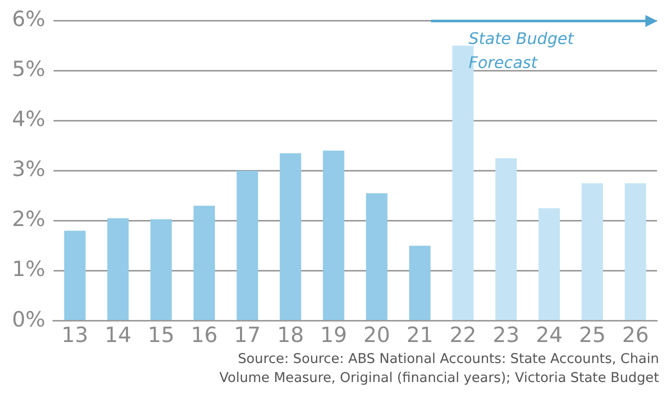 This screenshot has width=665, height=406. I want to click on x-tick-label: 22, so click(463, 334).